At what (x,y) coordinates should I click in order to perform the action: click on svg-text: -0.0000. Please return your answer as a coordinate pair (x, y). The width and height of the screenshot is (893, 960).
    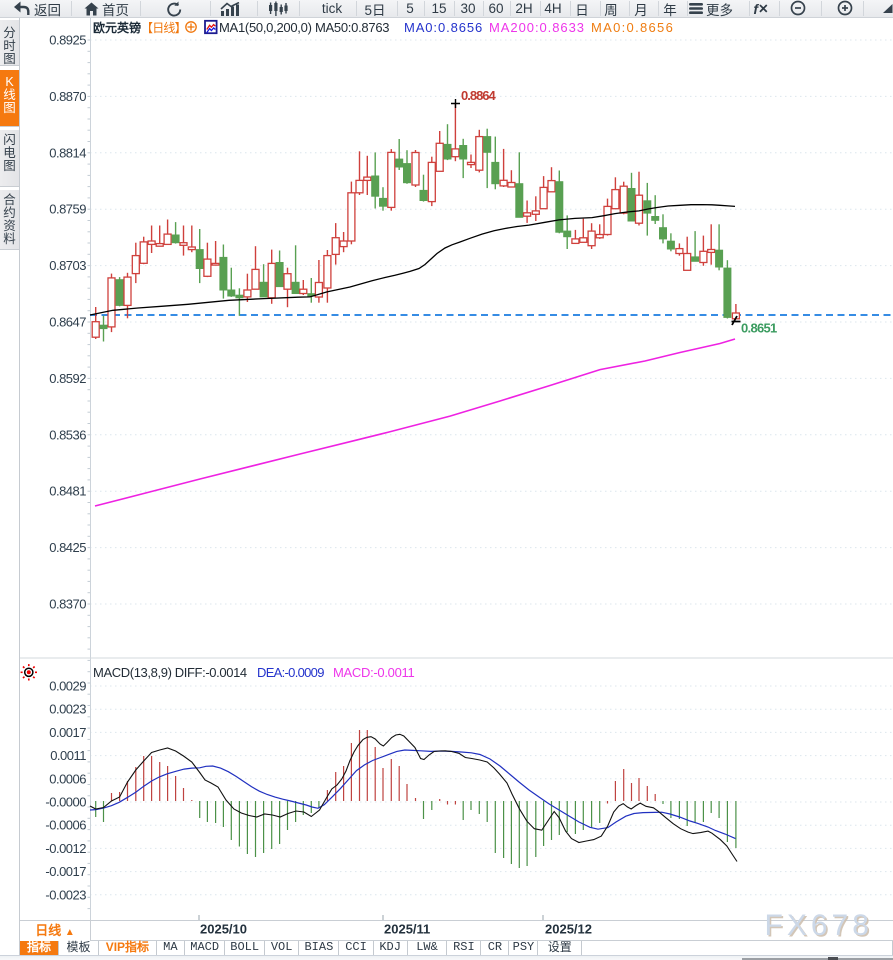
    Looking at the image, I should click on (65, 802).